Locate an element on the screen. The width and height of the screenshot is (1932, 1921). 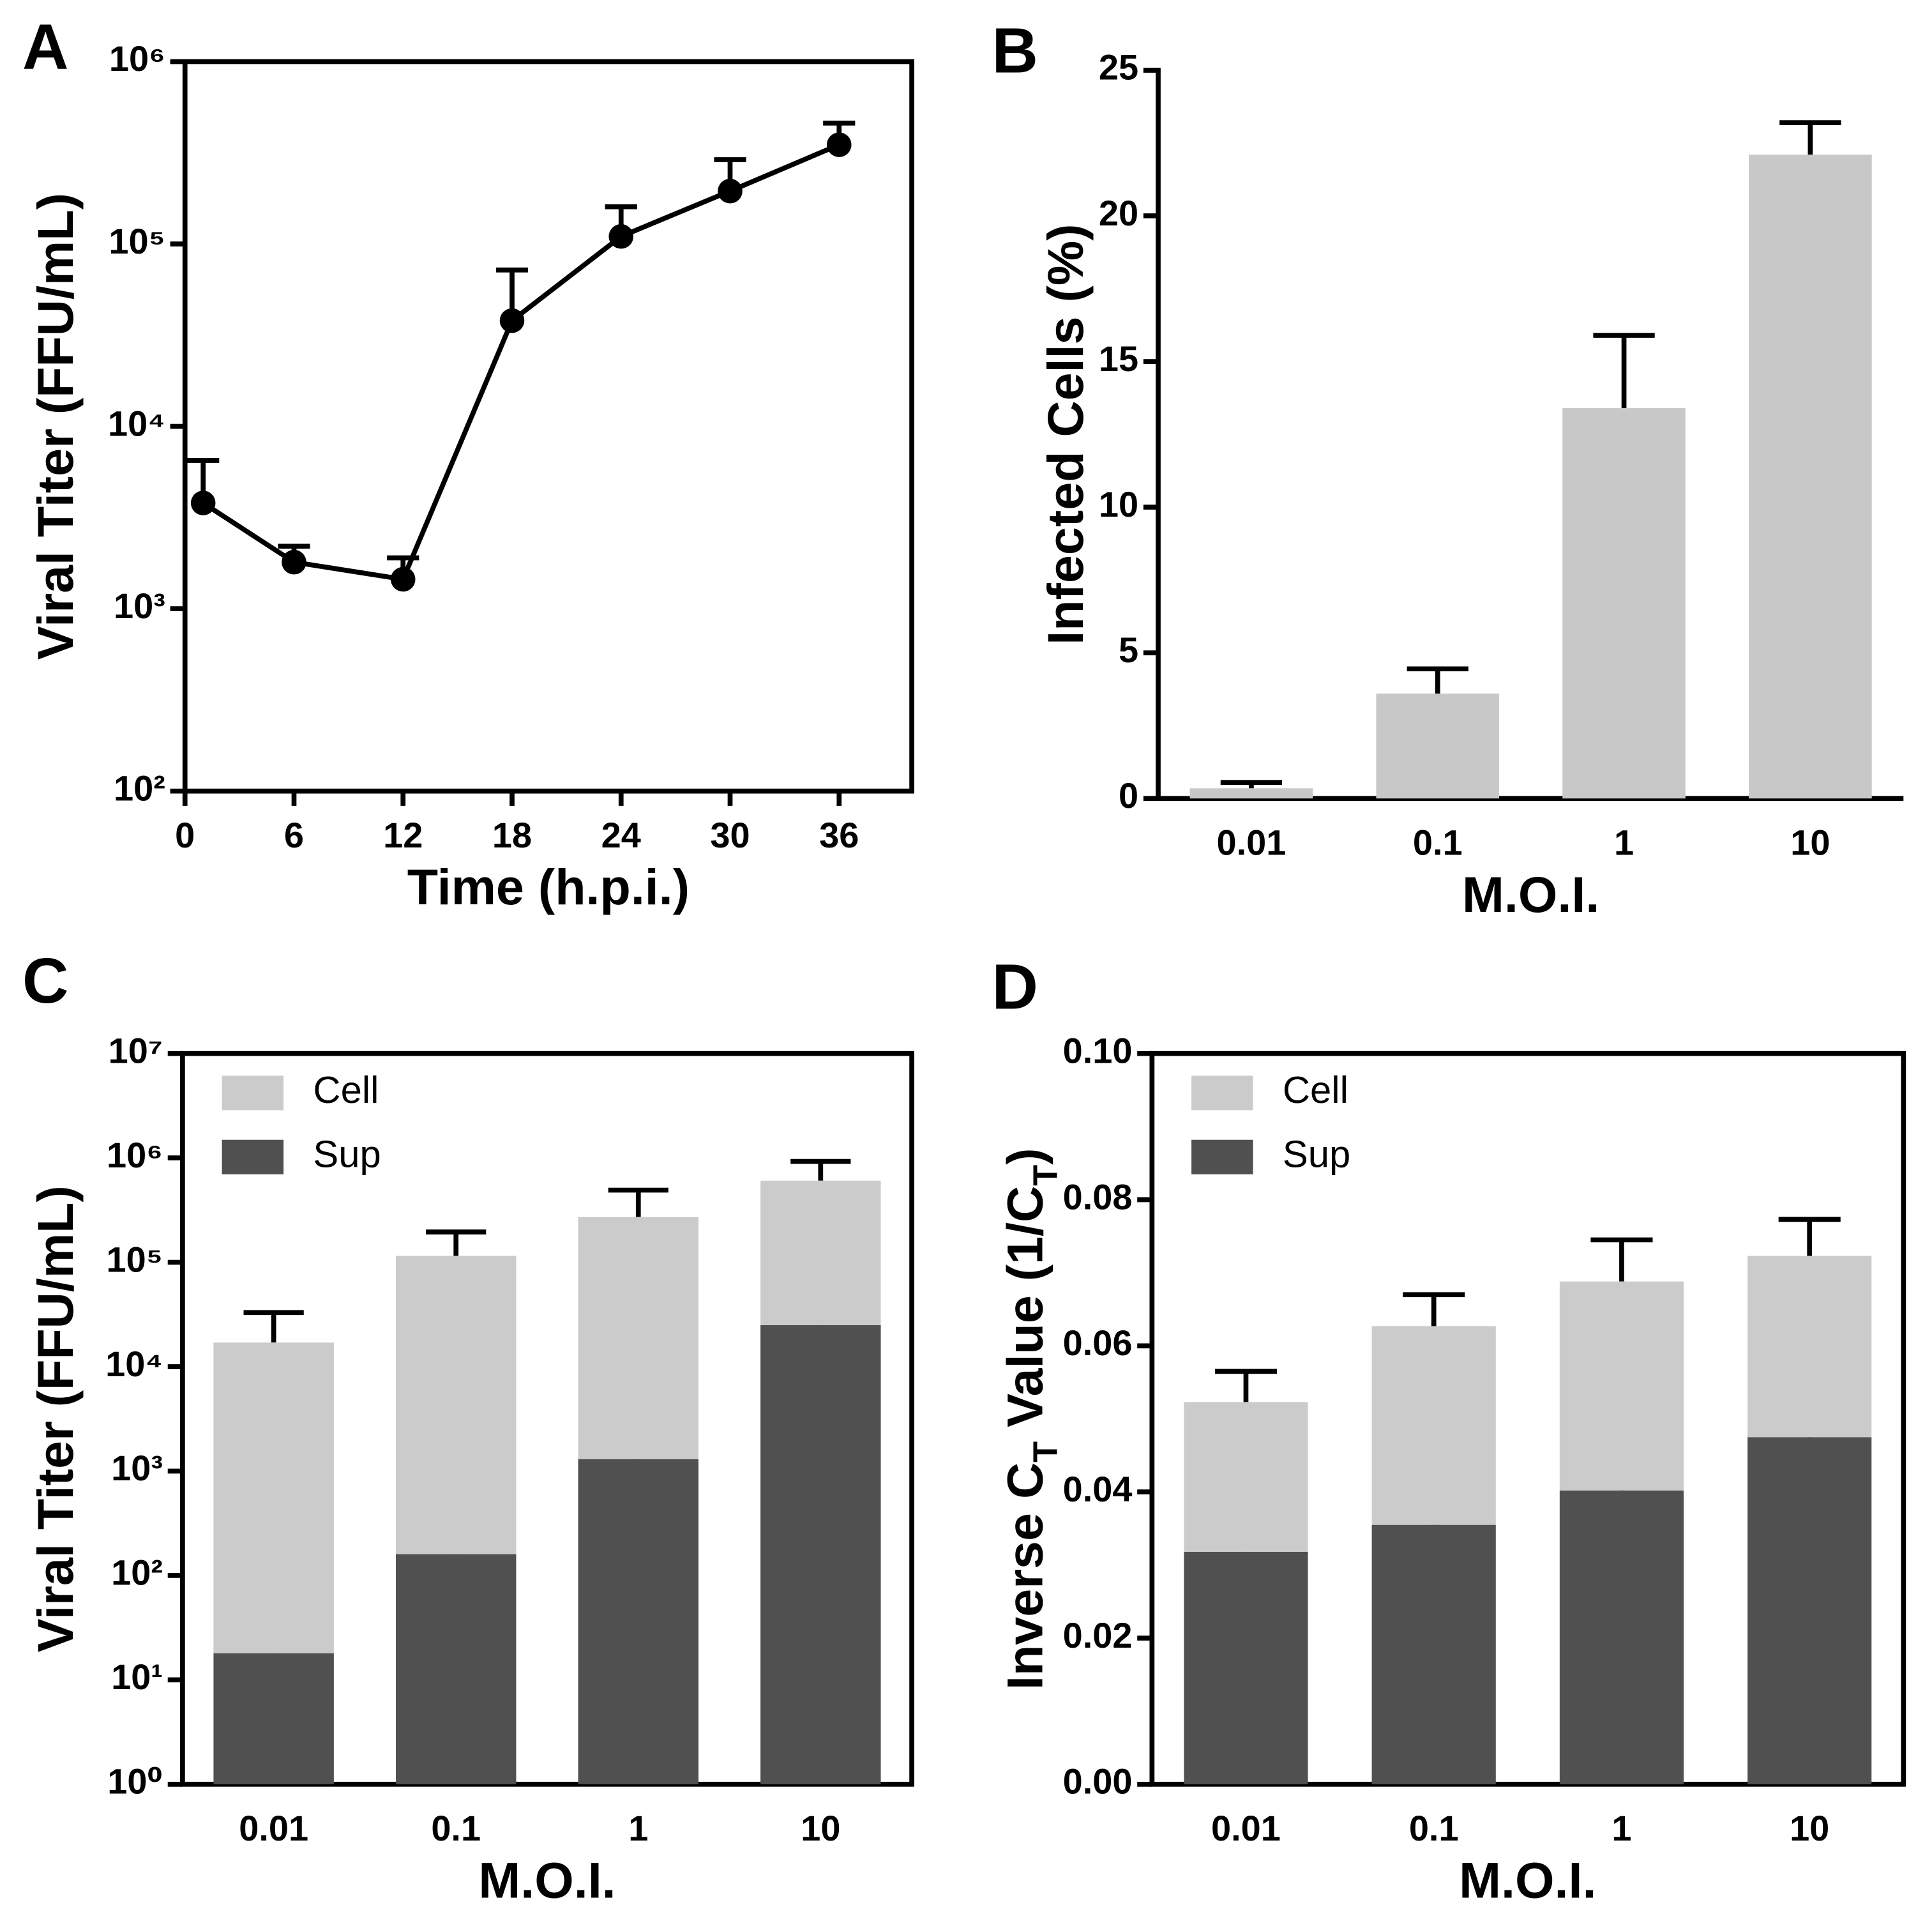
y-axis-label-part: Value (1/C is located at coordinates (1024, 1313).